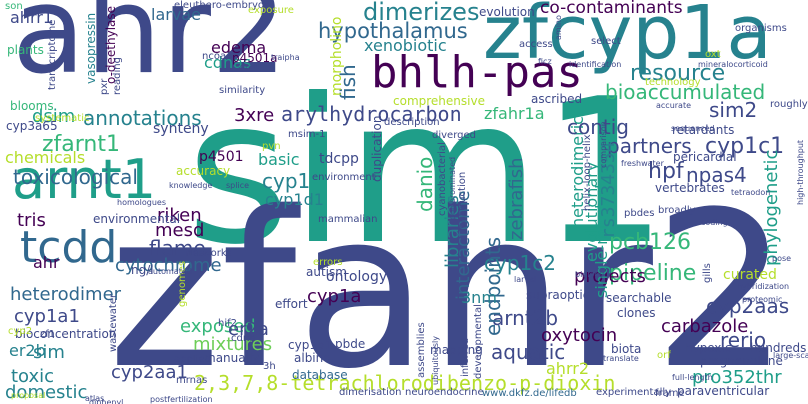 This screenshot has width=808, height=404. I want to click on cloud-word: draft, so click(250, 66).